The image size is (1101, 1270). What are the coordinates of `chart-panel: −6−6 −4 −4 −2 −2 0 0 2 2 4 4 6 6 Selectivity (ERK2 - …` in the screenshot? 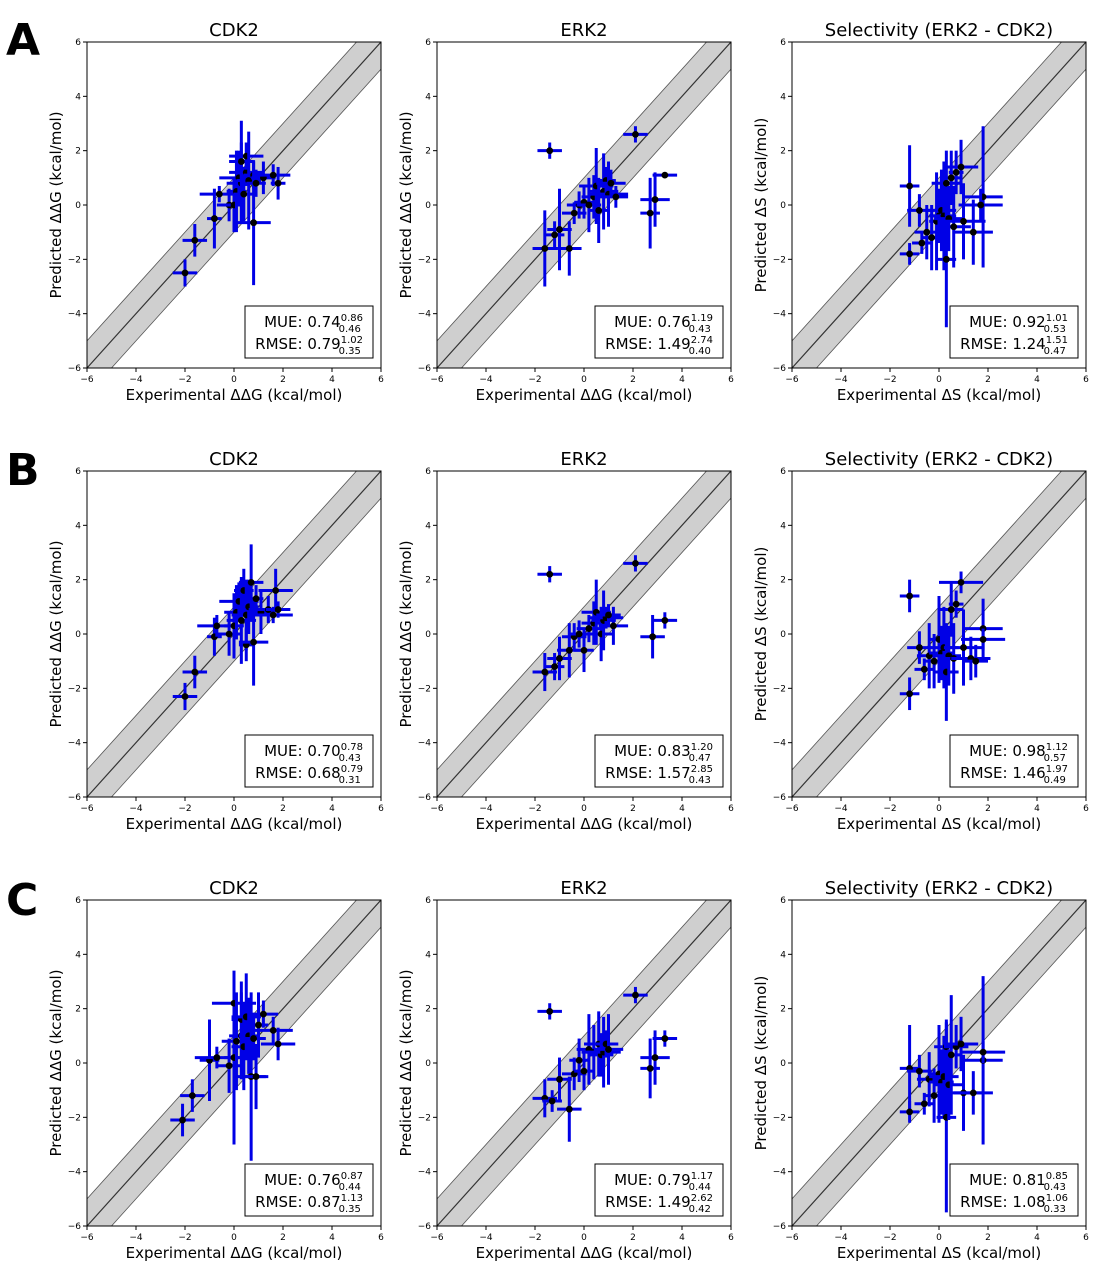 It's located at (920, 212).